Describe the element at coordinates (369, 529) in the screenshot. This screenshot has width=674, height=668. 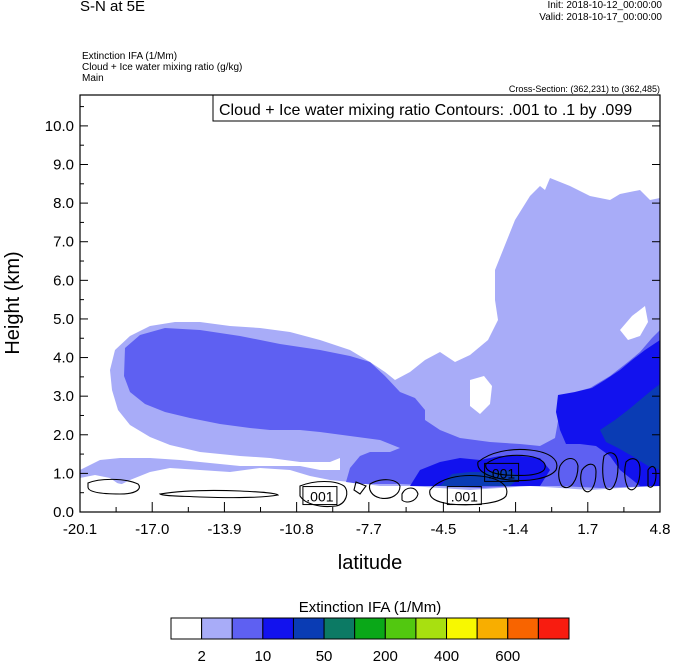
I see `x-tick-label: -7.7` at that location.